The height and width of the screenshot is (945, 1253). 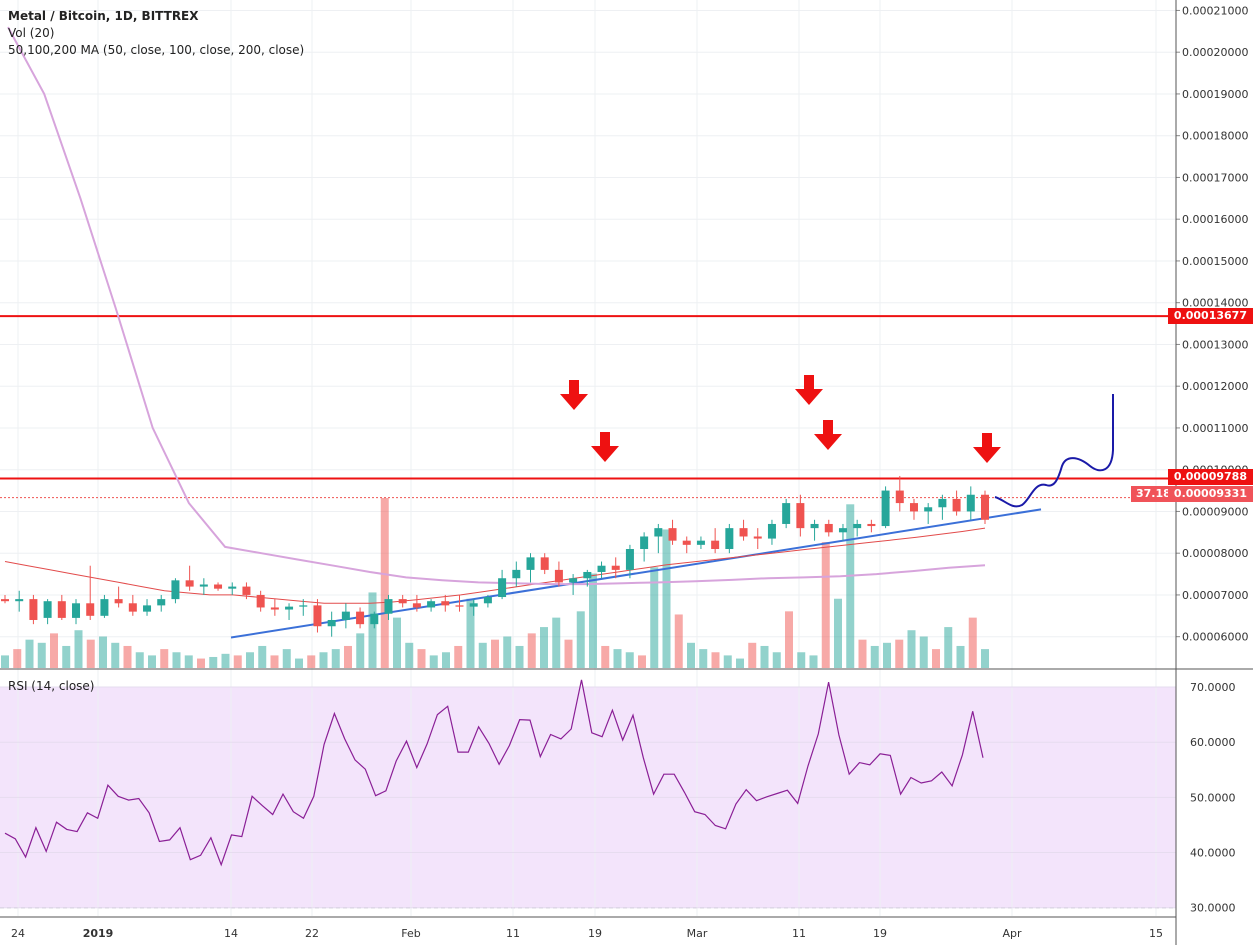 I want to click on y-tick-label: 0.00018000, so click(x=1215, y=136).